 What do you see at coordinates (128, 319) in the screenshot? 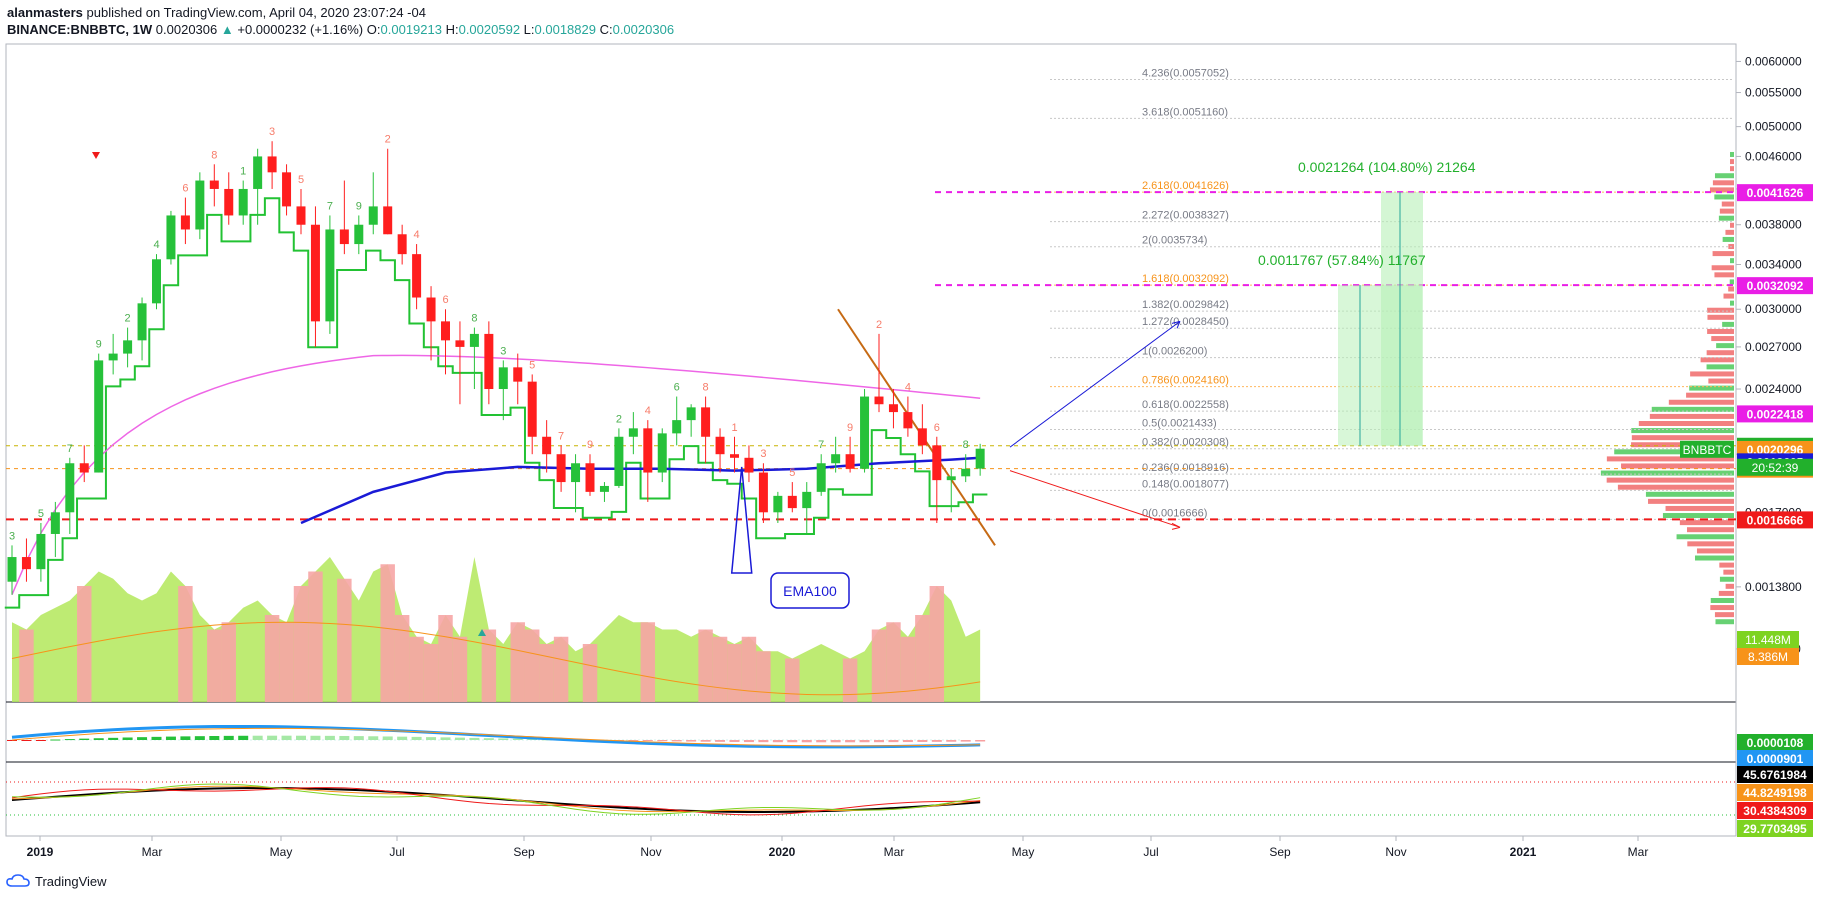
I see `sequence-count: 2` at bounding box center [128, 319].